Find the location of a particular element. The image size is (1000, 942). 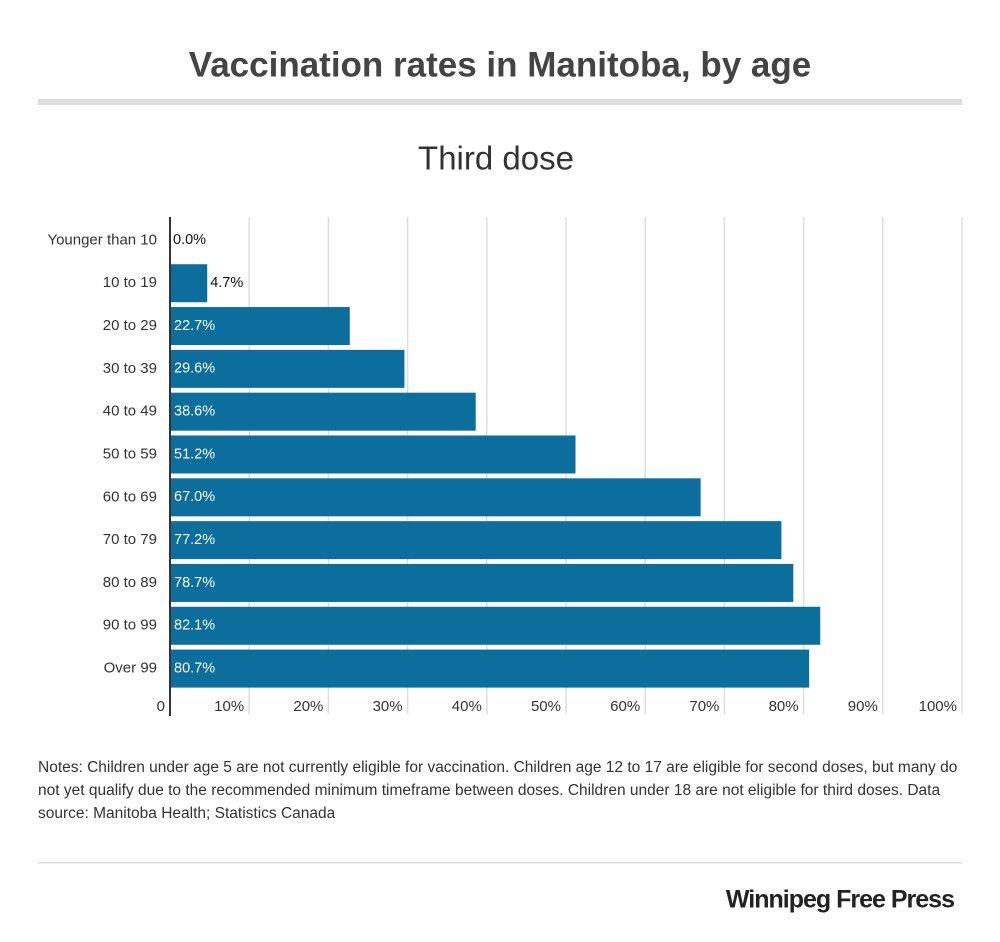

value-label: 77.2% is located at coordinates (194, 540).